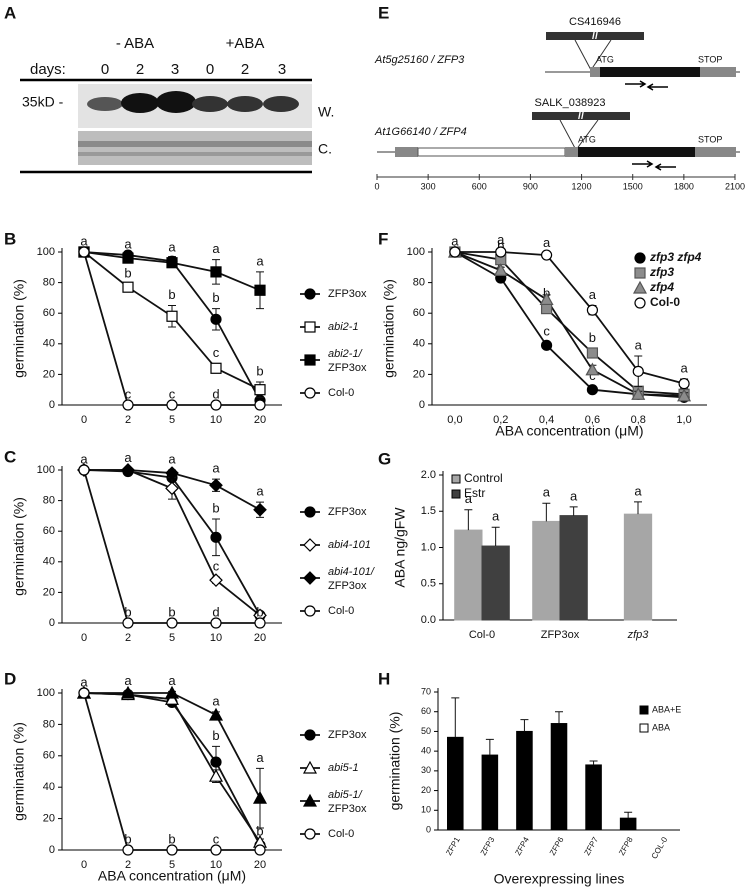 This screenshot has height=892, width=747. Describe the element at coordinates (474, 493) in the screenshot. I see `legend-label: Estr` at that location.